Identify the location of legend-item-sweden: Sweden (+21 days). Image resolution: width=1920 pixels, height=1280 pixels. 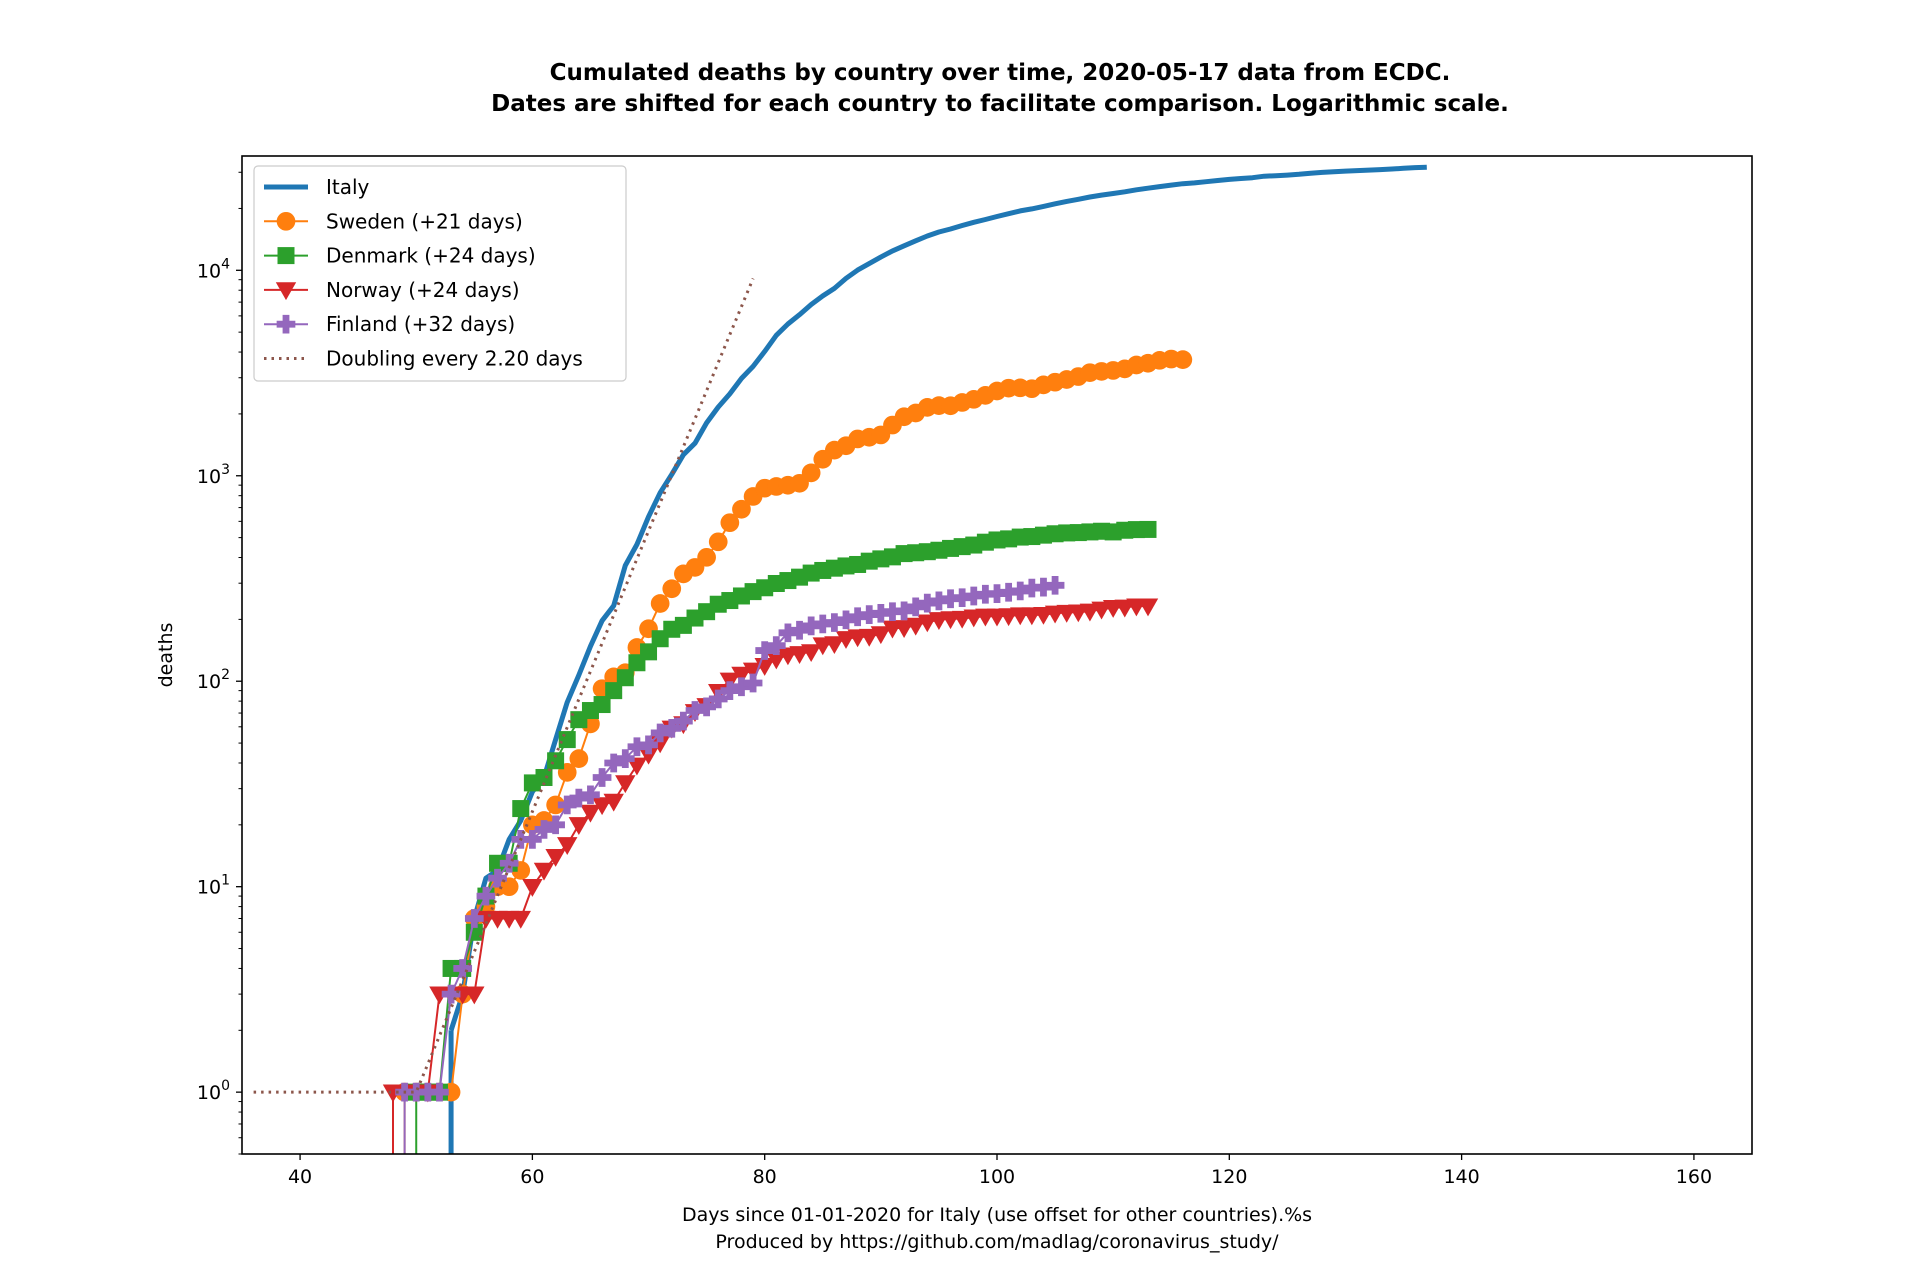
(393, 221).